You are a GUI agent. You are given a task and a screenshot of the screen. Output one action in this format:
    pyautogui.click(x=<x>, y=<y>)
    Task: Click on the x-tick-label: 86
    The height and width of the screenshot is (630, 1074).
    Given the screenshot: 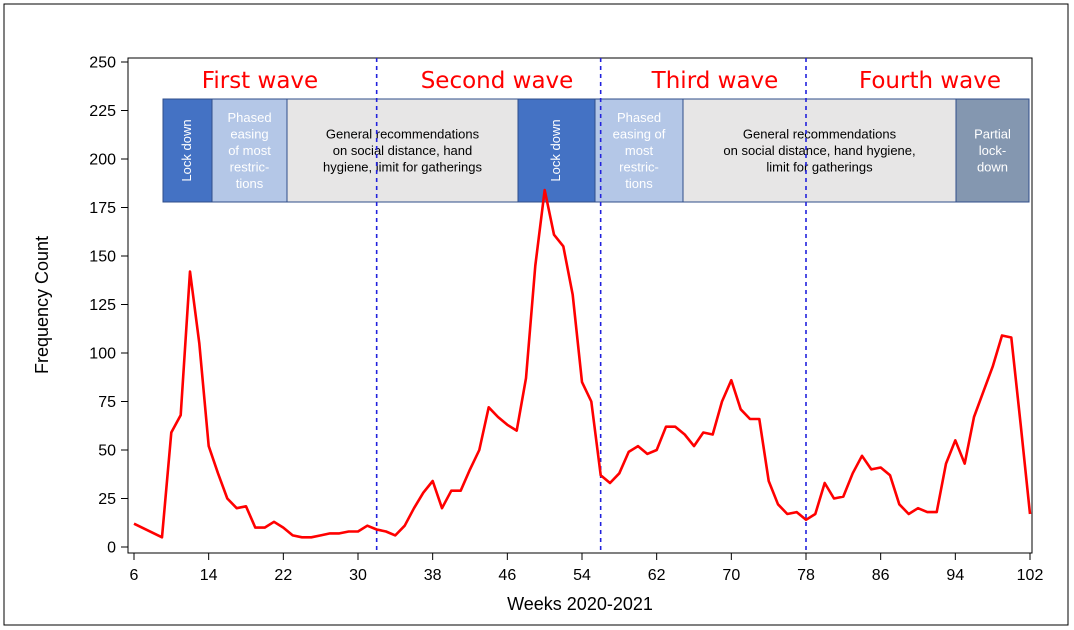 What is the action you would take?
    pyautogui.click(x=881, y=575)
    